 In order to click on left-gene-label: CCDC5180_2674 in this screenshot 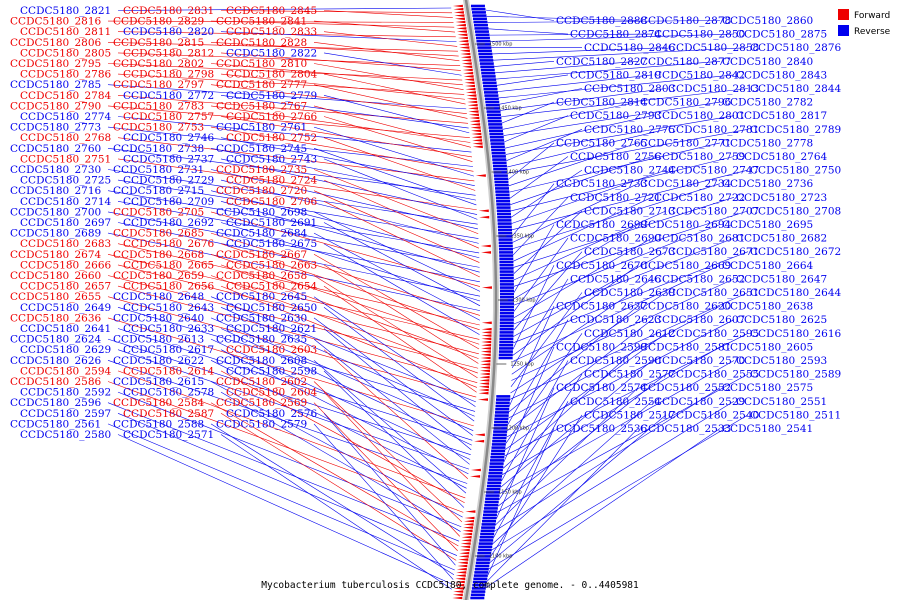, I will do `click(56, 255)`.